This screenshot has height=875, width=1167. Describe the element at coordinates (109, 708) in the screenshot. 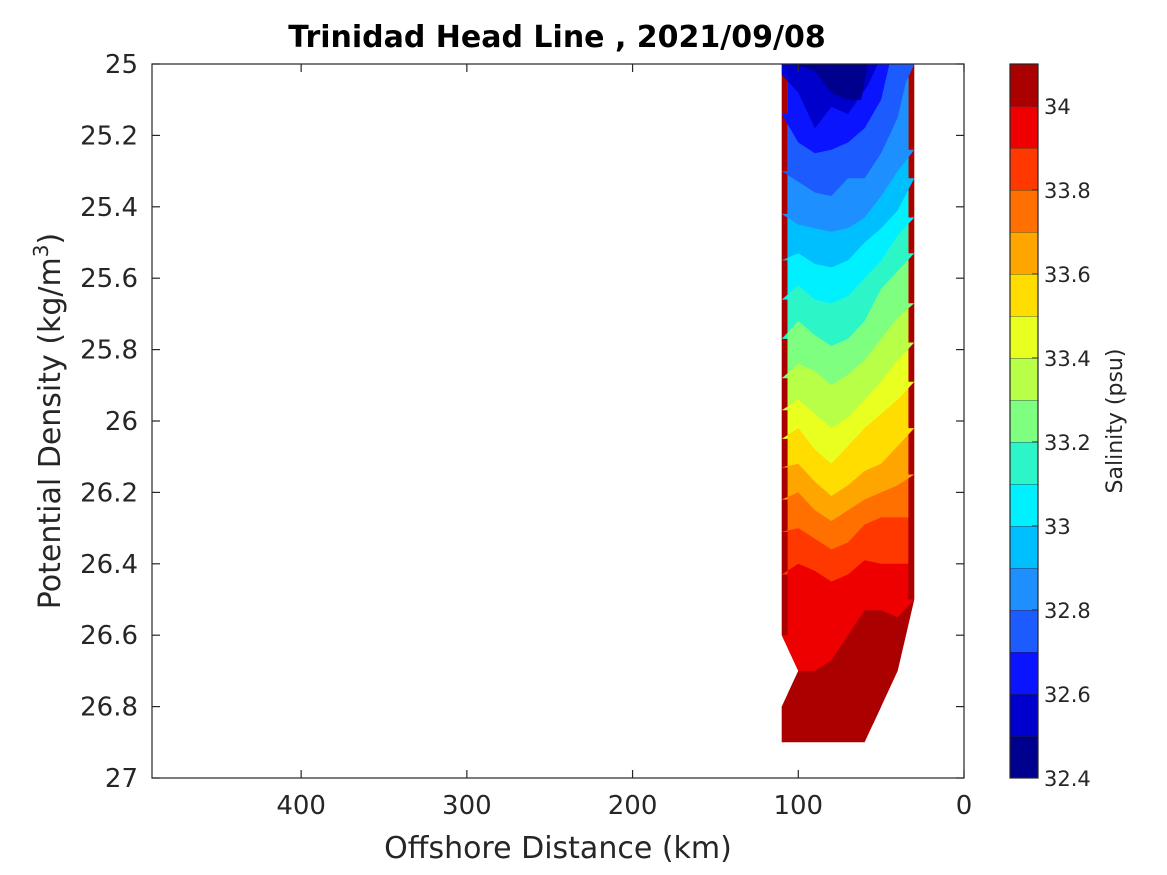

I see `y-tick-label: 26.8` at that location.